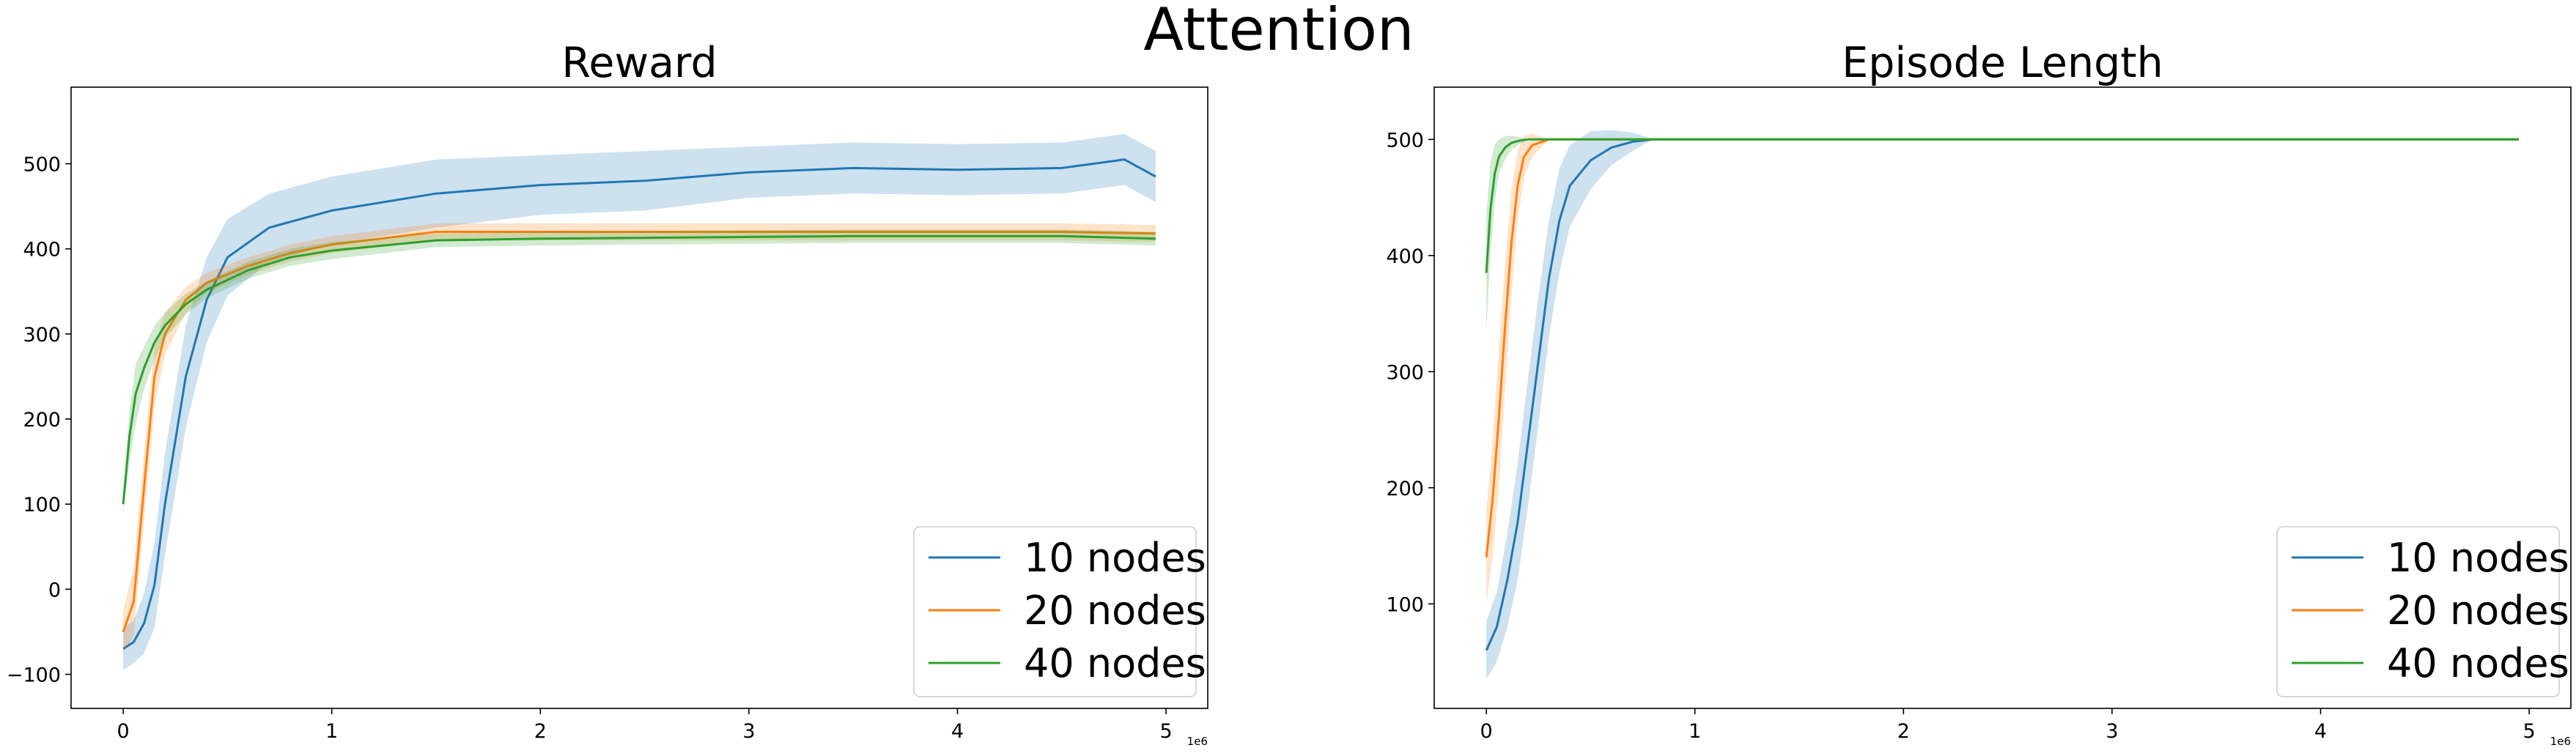 The height and width of the screenshot is (756, 2576). Describe the element at coordinates (2002, 63) in the screenshot. I see `chart-title: Episode Length` at that location.